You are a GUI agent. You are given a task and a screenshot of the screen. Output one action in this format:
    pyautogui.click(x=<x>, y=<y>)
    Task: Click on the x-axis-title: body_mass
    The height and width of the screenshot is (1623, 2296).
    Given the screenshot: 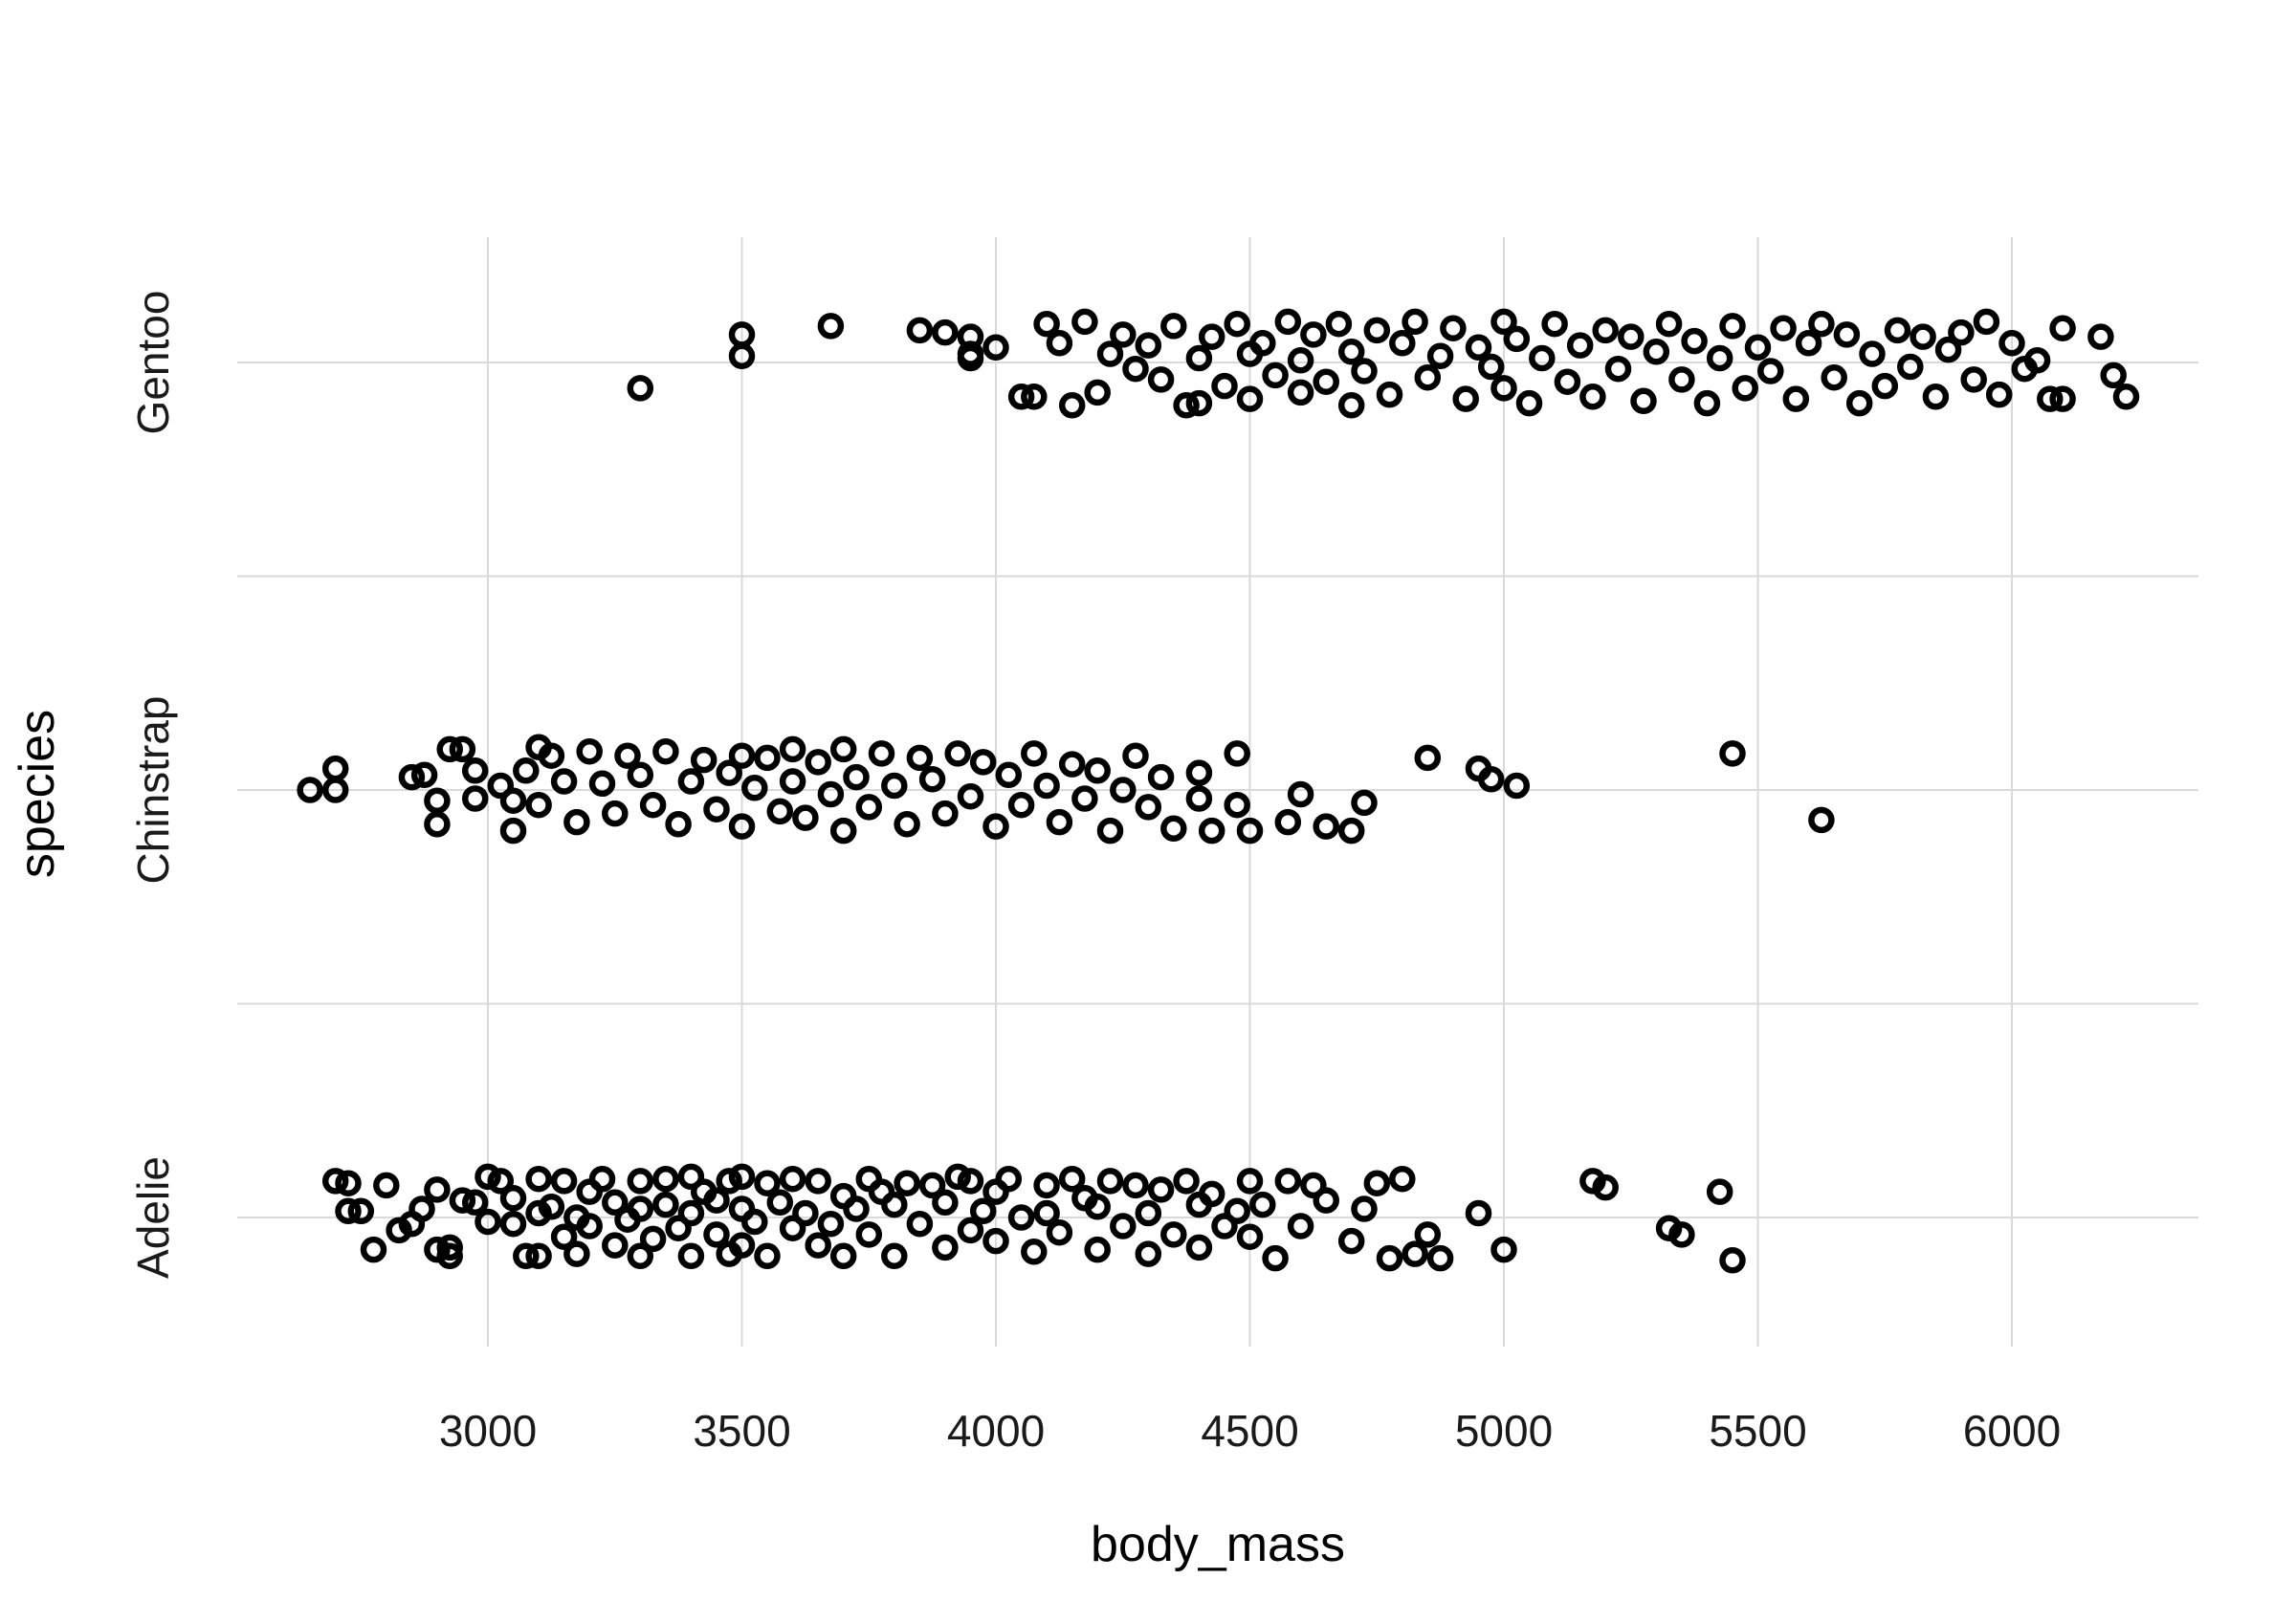 What is the action you would take?
    pyautogui.click(x=1218, y=1544)
    